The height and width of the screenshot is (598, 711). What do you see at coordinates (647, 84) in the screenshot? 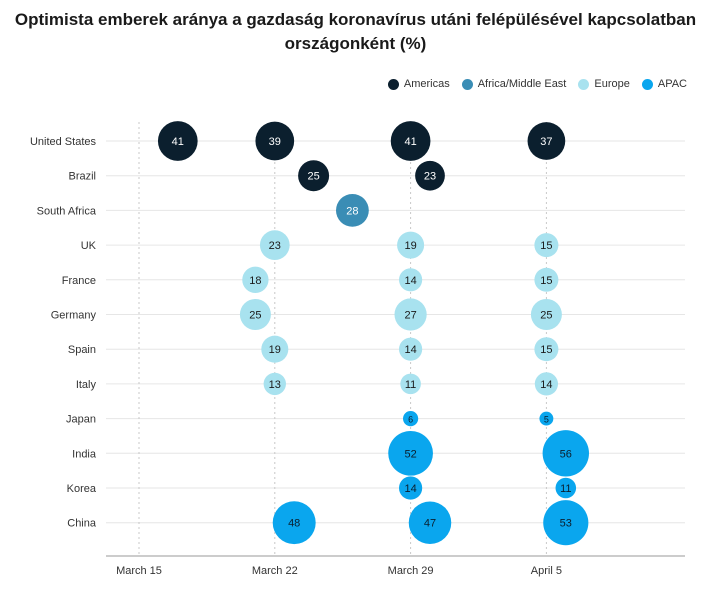
I see `legend-swatch-apac` at bounding box center [647, 84].